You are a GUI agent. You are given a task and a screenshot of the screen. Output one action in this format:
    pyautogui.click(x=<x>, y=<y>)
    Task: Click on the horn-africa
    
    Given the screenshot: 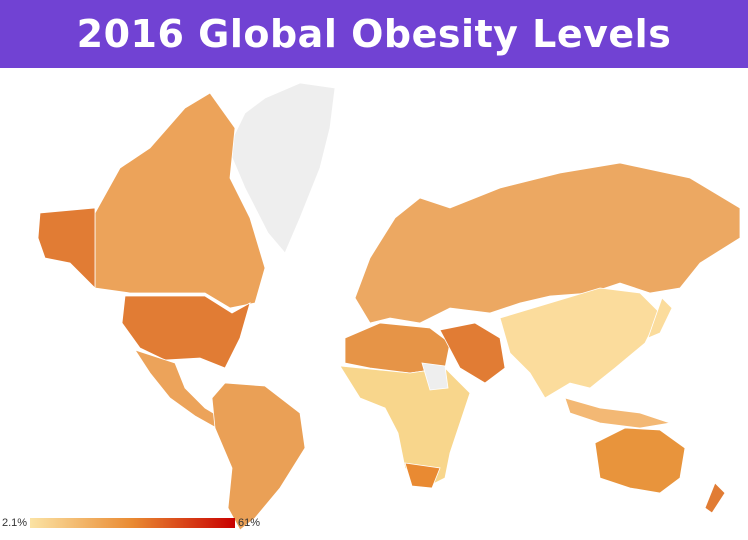 What is the action you would take?
    pyautogui.click(x=435, y=376)
    